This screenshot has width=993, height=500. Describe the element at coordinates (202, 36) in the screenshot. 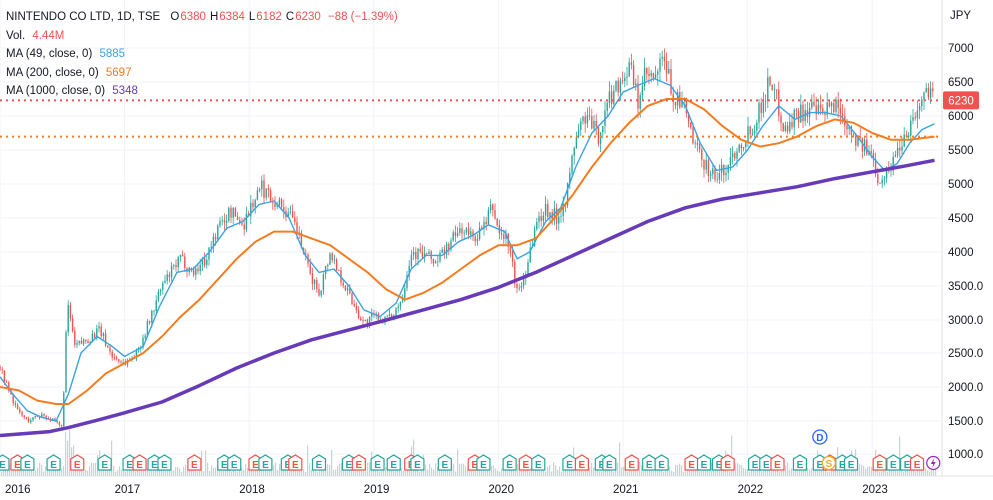

I see `legend-volume-row: Vol. 4.44M` at that location.